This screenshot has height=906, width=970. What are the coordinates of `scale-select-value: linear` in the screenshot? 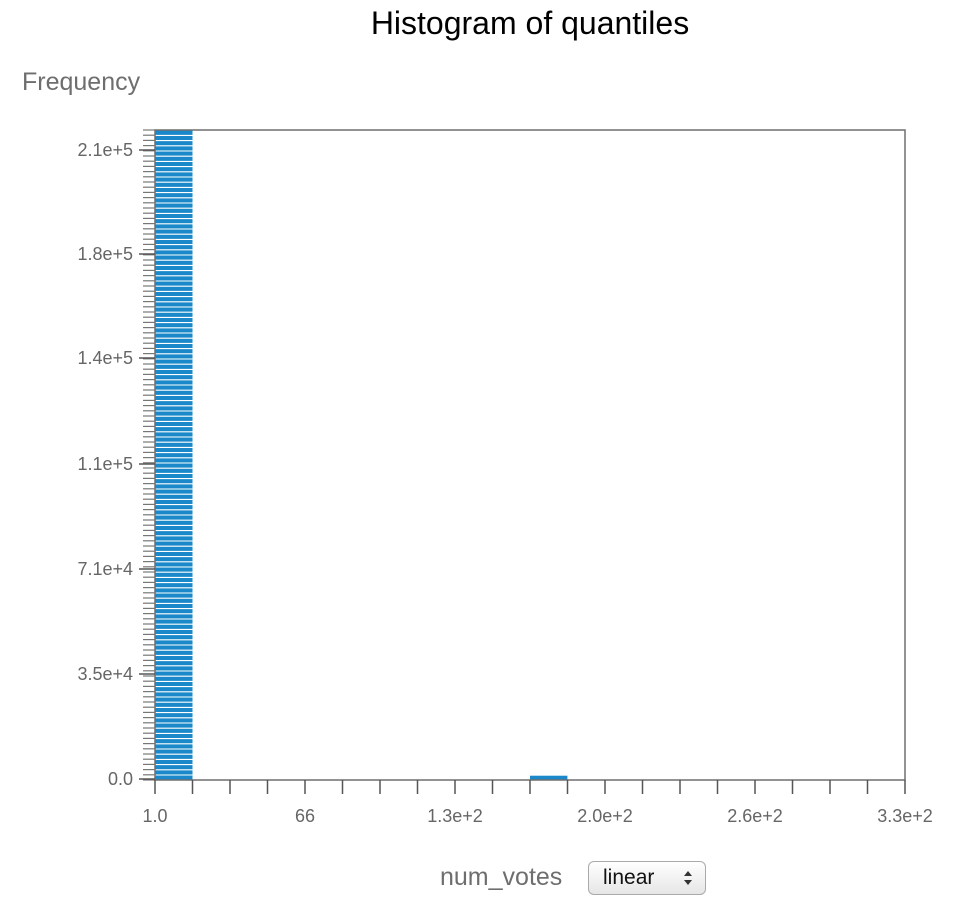 It's located at (629, 877).